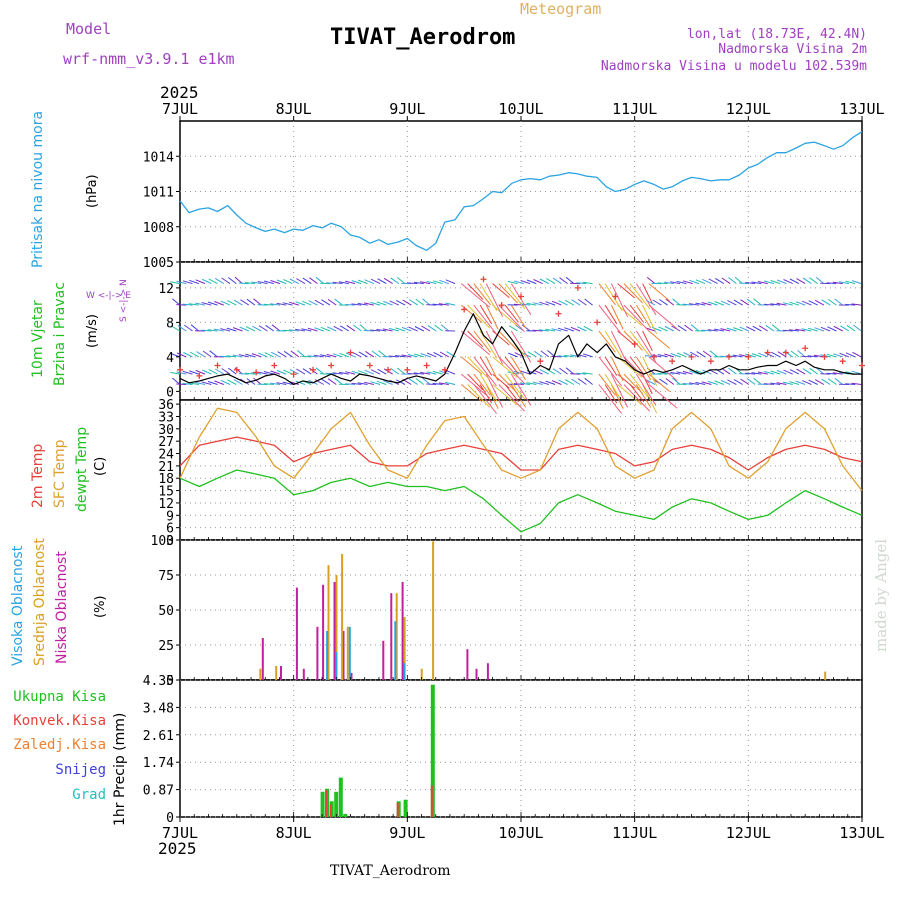 The width and height of the screenshot is (900, 900). Describe the element at coordinates (777, 34) in the screenshot. I see `lonlat-label: lon,lat (18.73E, 42.4N)` at that location.